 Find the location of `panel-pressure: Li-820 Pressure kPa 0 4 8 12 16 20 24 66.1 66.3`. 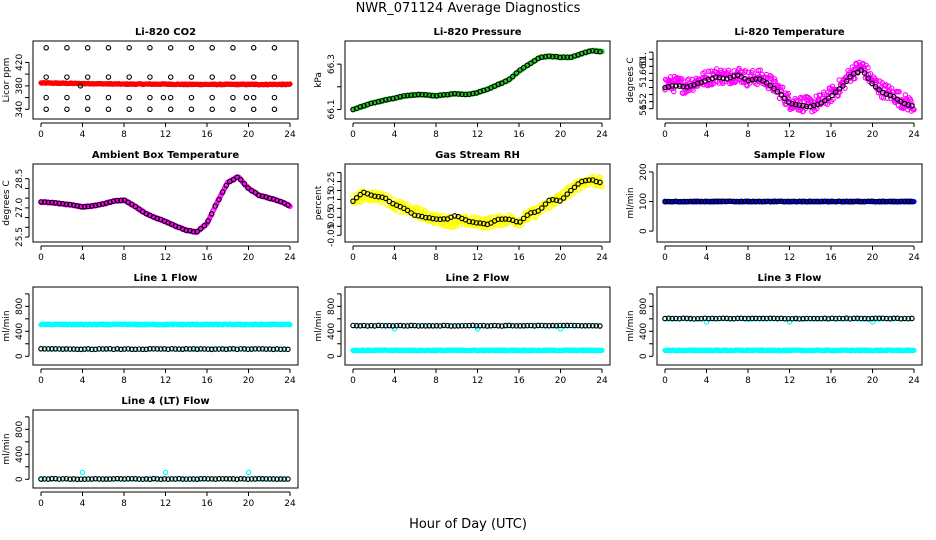

panel-pressure: Li-820 Pressure kPa 0 4 8 12 16 20 24 66.1 66.3 is located at coordinates (462, 83).